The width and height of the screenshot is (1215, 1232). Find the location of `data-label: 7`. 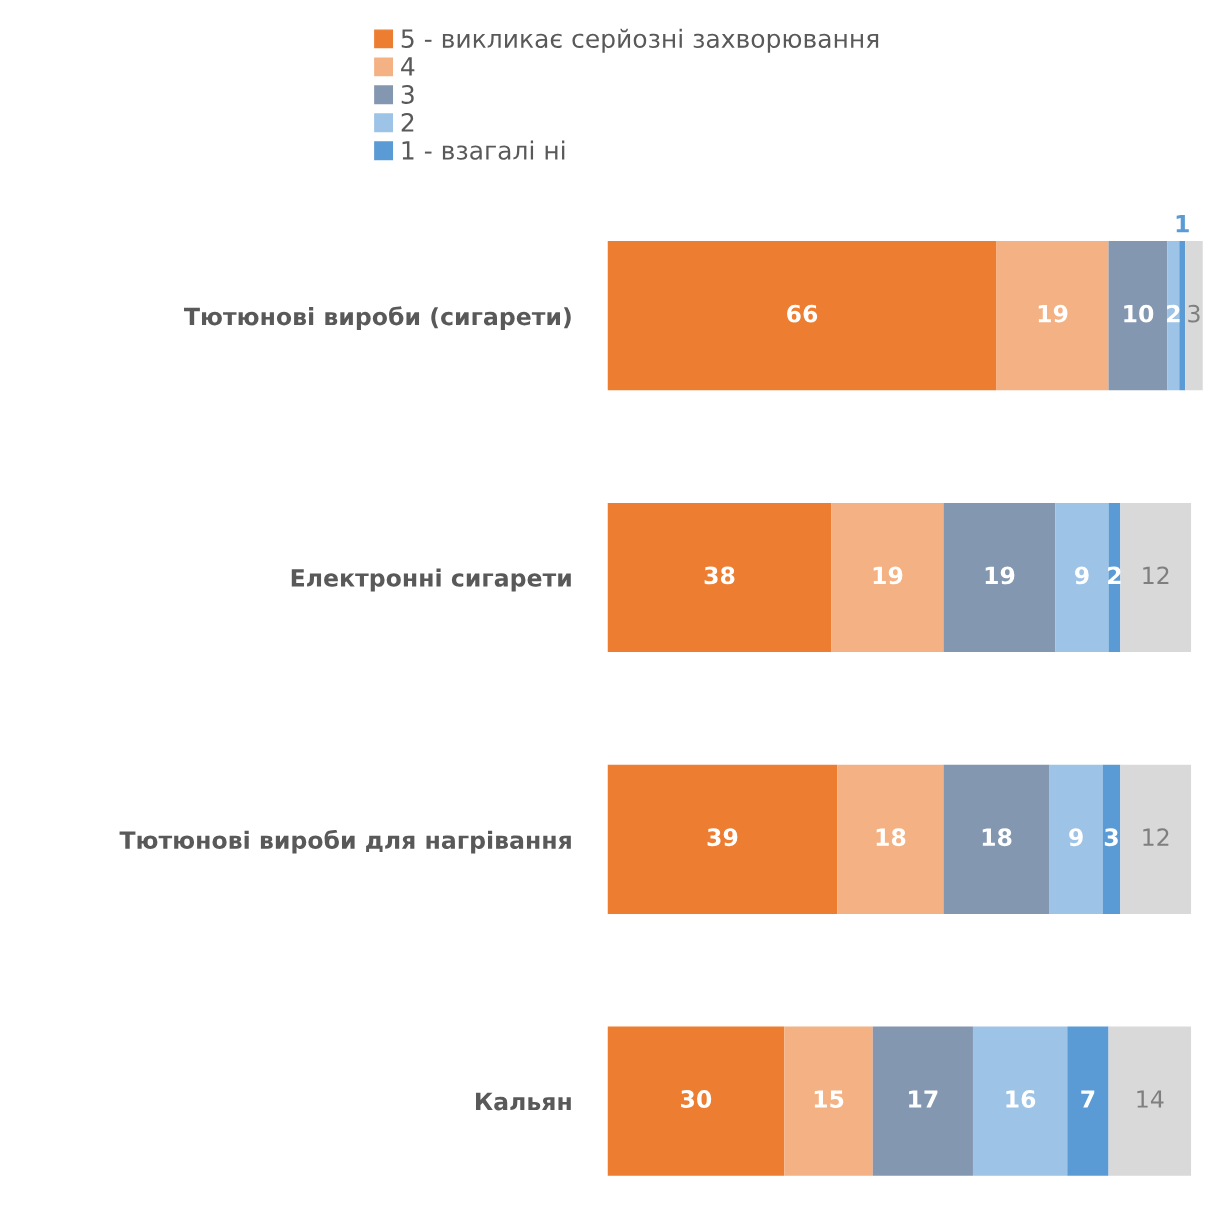

data-label: 7 is located at coordinates (1088, 1099).